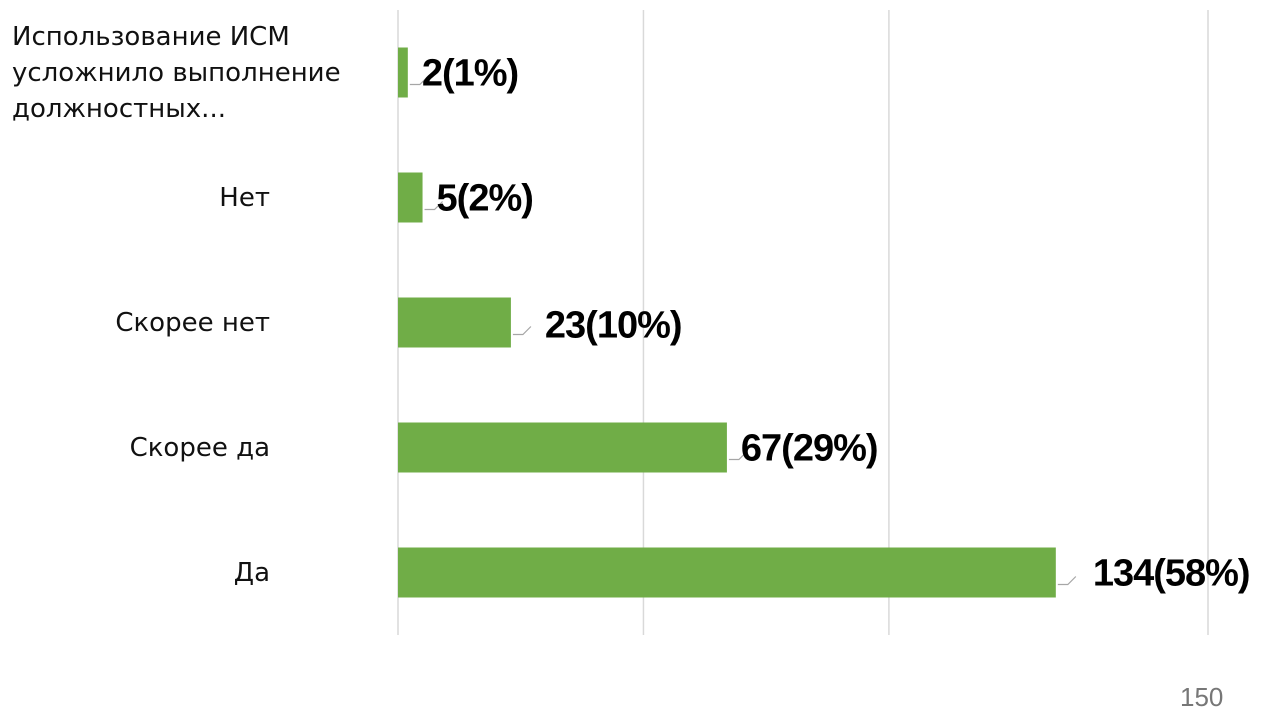 Image resolution: width=1266 pixels, height=713 pixels. What do you see at coordinates (1171, 574) in the screenshot?
I see `value-label: 134(58%)` at bounding box center [1171, 574].